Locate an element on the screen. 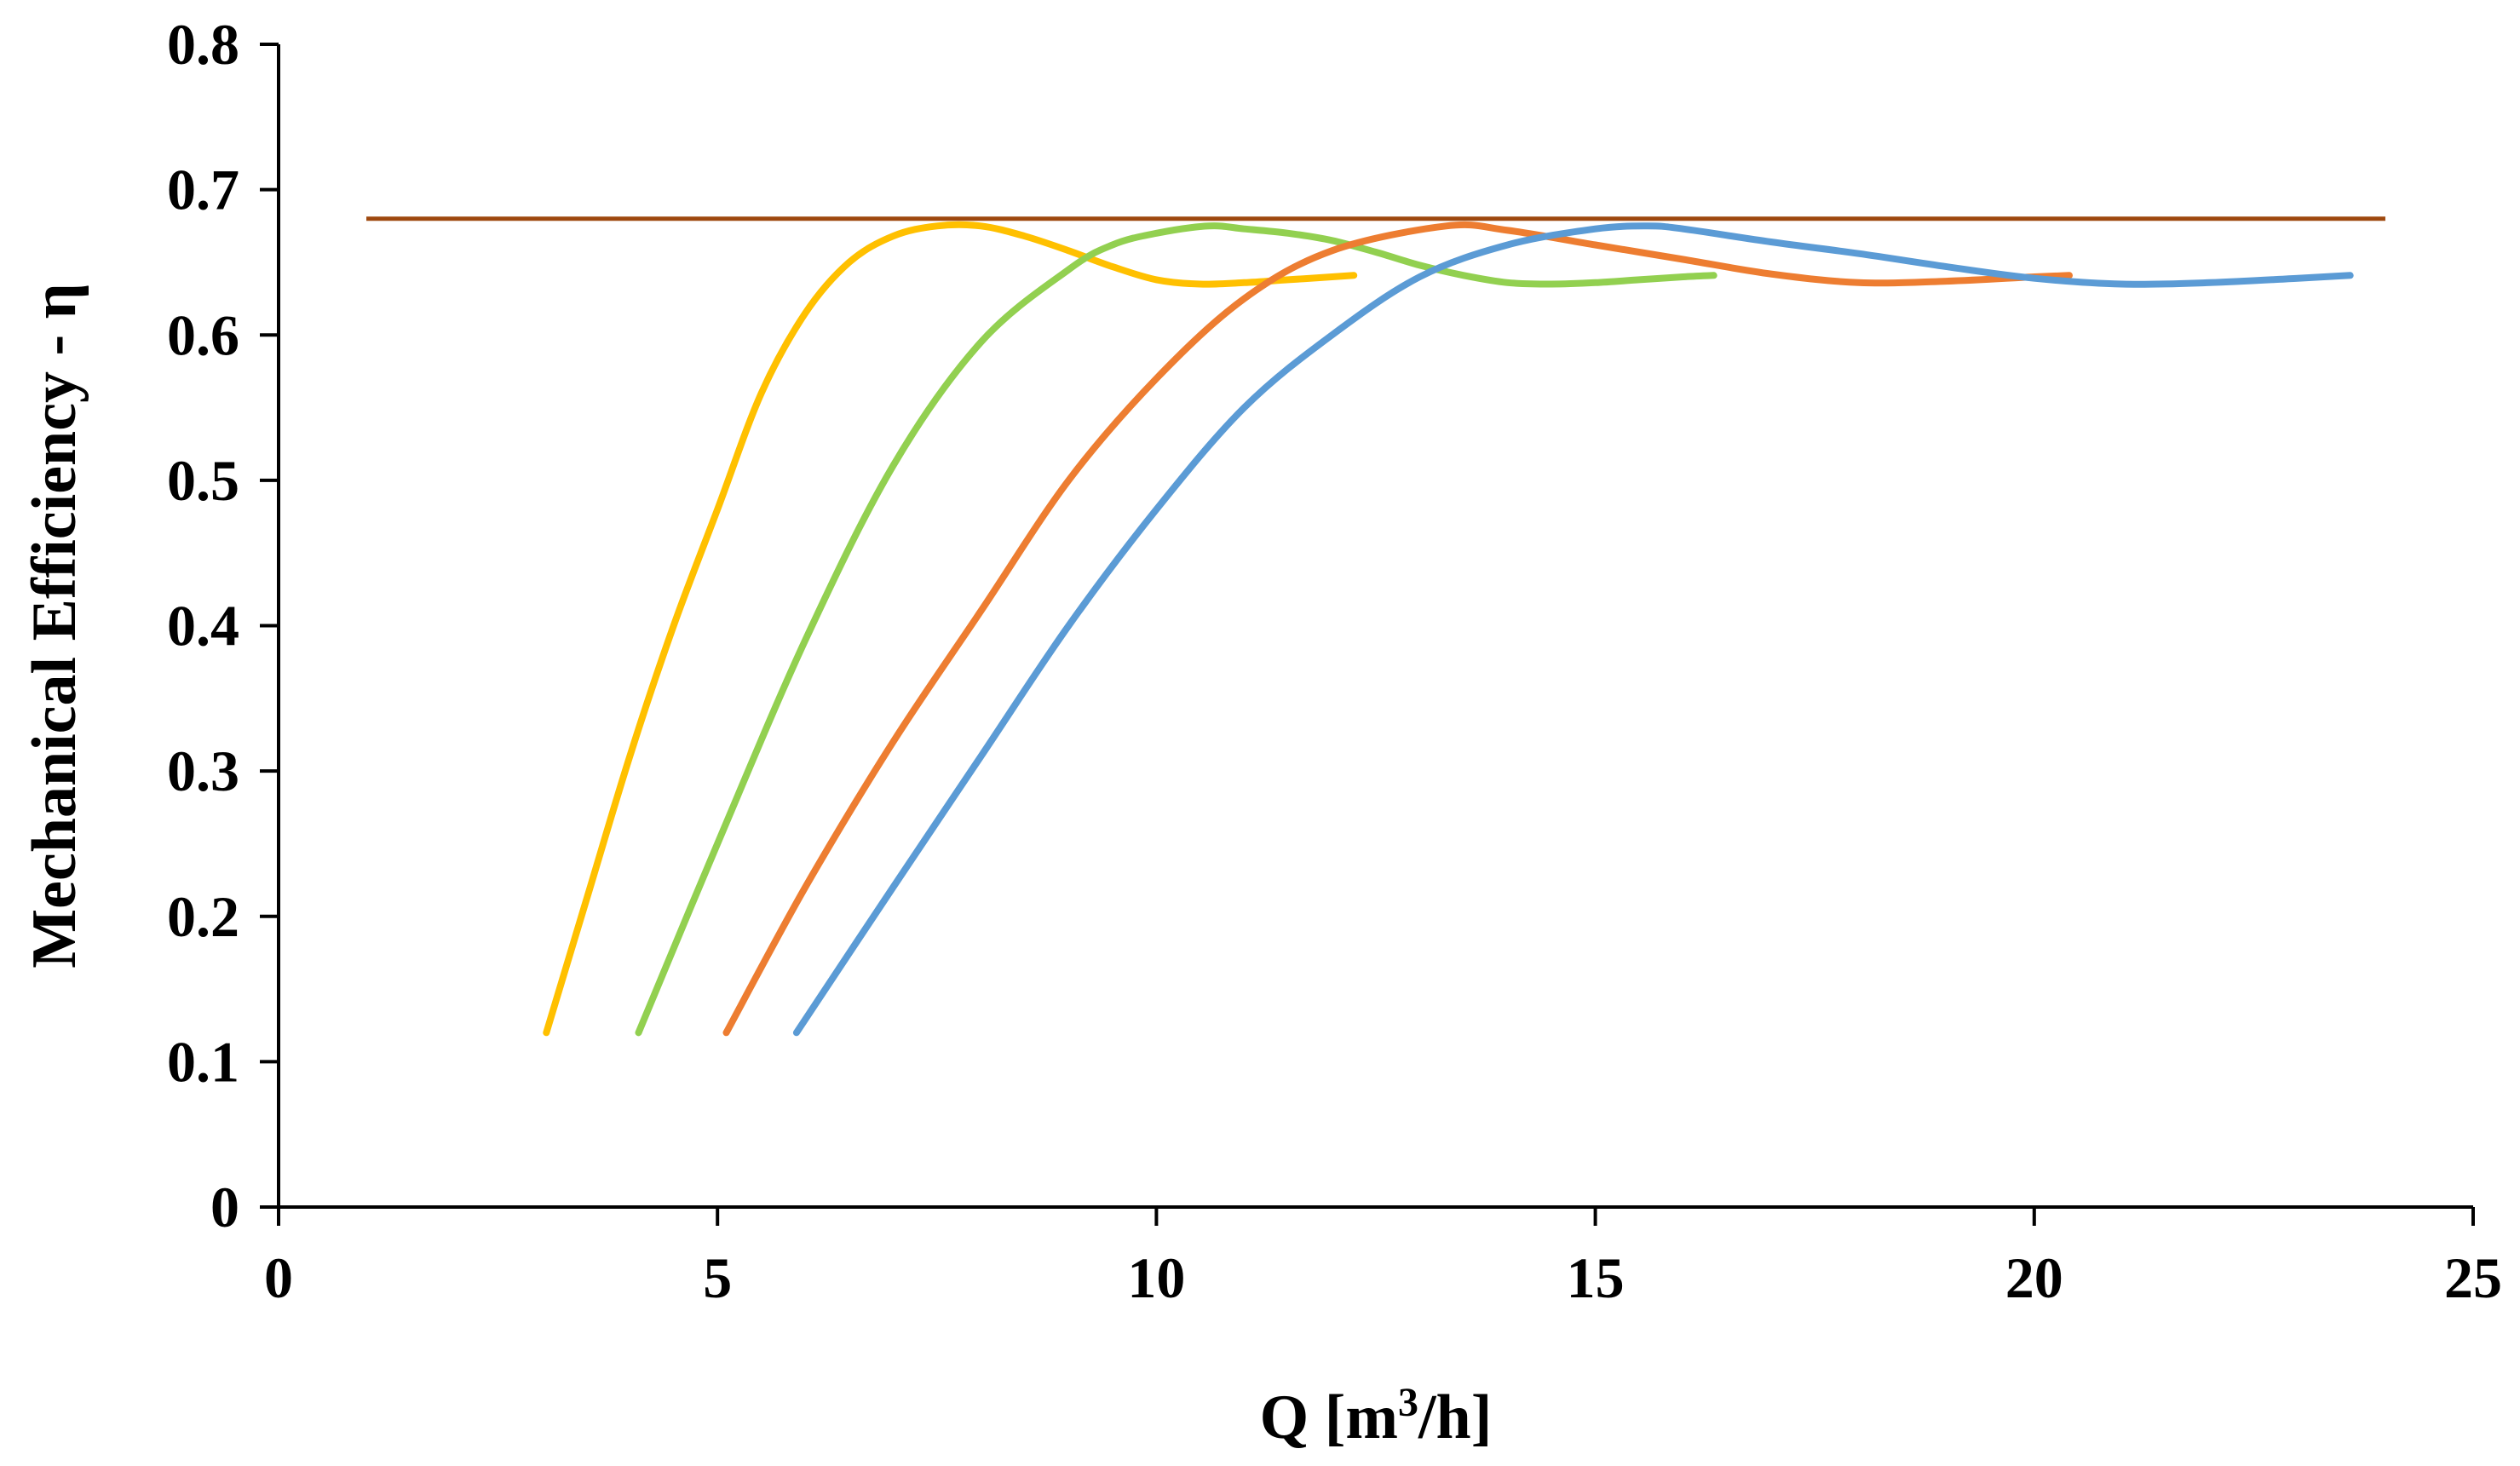 Image resolution: width=2520 pixels, height=1466 pixels. y-tick-label: 0.7 is located at coordinates (203, 190).